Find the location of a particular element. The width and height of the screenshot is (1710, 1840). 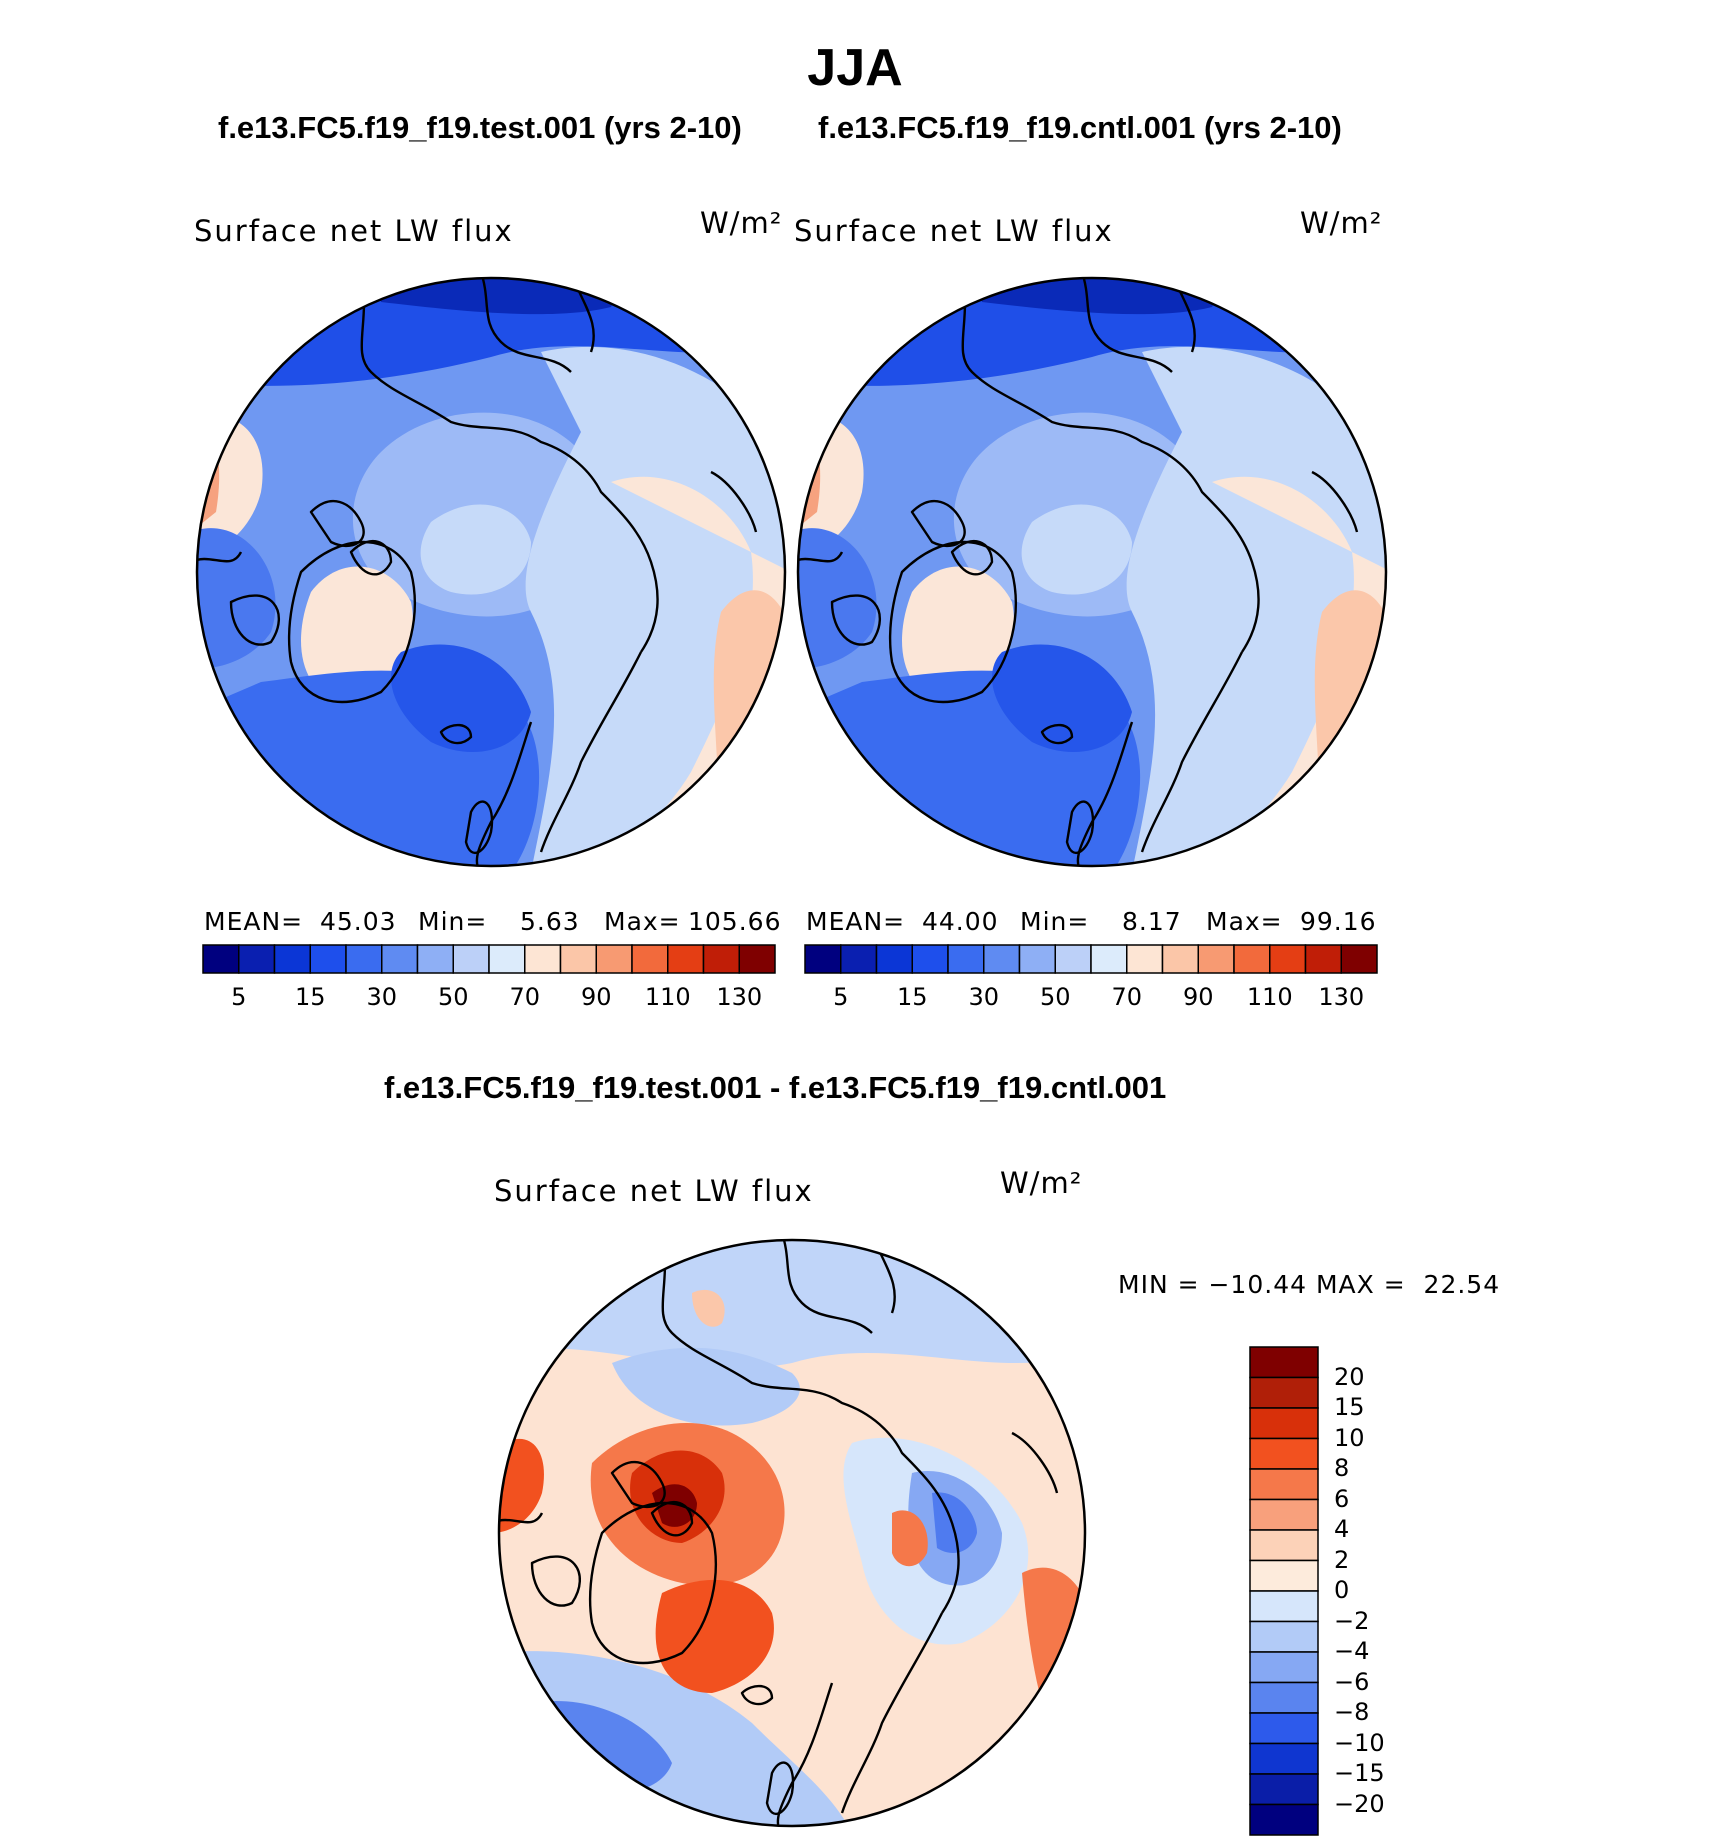

cntl-max-value: 99.16 is located at coordinates (1338, 921).